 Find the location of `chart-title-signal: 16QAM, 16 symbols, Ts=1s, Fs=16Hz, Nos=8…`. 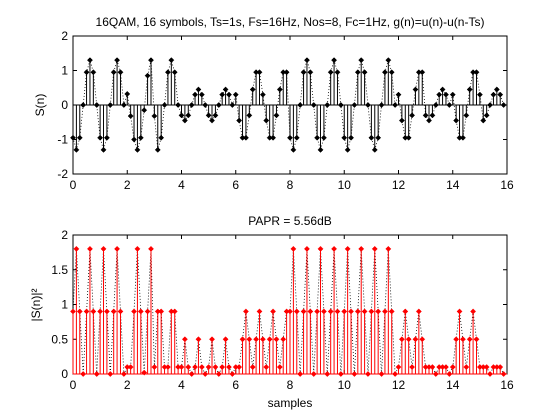

chart-title-signal: 16QAM, 16 symbols, Ts=1s, Fs=16Hz, Nos=8… is located at coordinates (290, 22).